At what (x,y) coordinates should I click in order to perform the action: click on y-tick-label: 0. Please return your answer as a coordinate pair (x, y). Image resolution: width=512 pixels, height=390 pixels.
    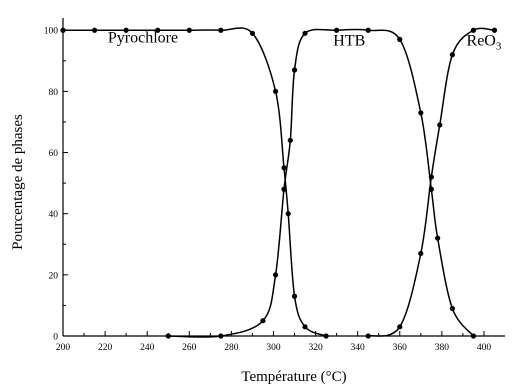
    Looking at the image, I should click on (55, 338).